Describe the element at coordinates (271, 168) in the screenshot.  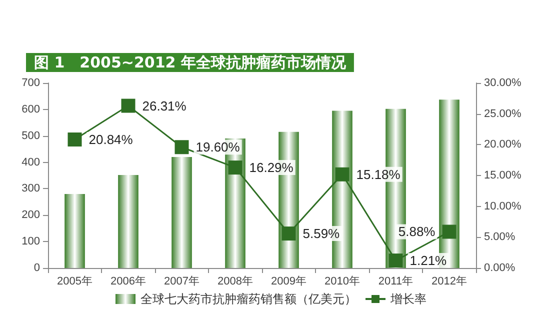
I see `data-label: 16.29%` at that location.